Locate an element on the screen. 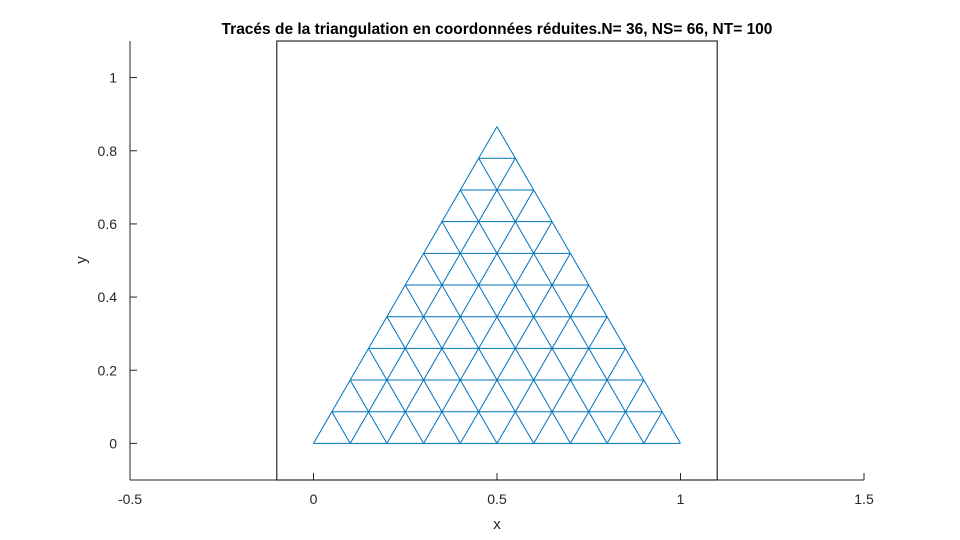 The height and width of the screenshot is (540, 960). y-tick-label: 0 is located at coordinates (113, 443).